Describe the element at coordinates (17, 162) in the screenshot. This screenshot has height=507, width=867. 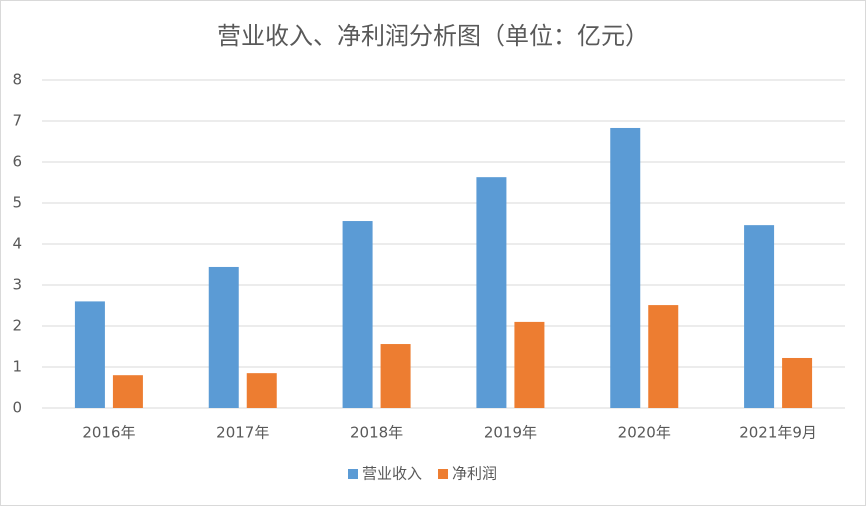
I see `y-tick-label: 6` at that location.